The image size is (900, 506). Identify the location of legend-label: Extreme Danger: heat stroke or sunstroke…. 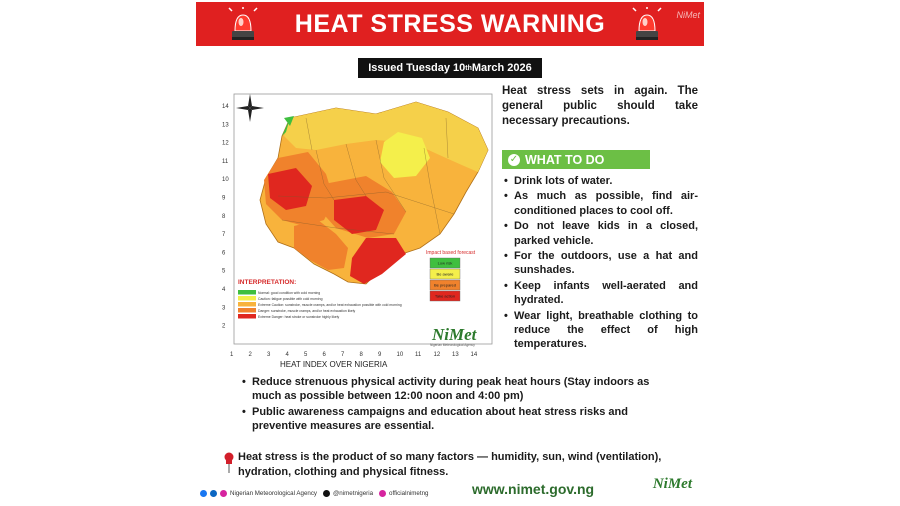
(299, 317).